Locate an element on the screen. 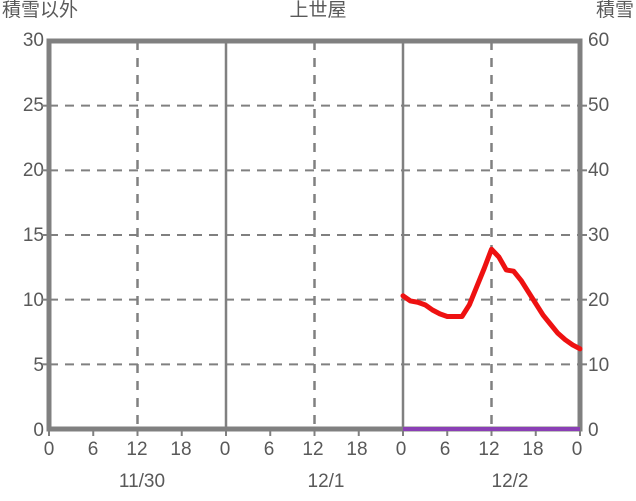  x-axis-hour-tick-12: 0 is located at coordinates (577, 449).